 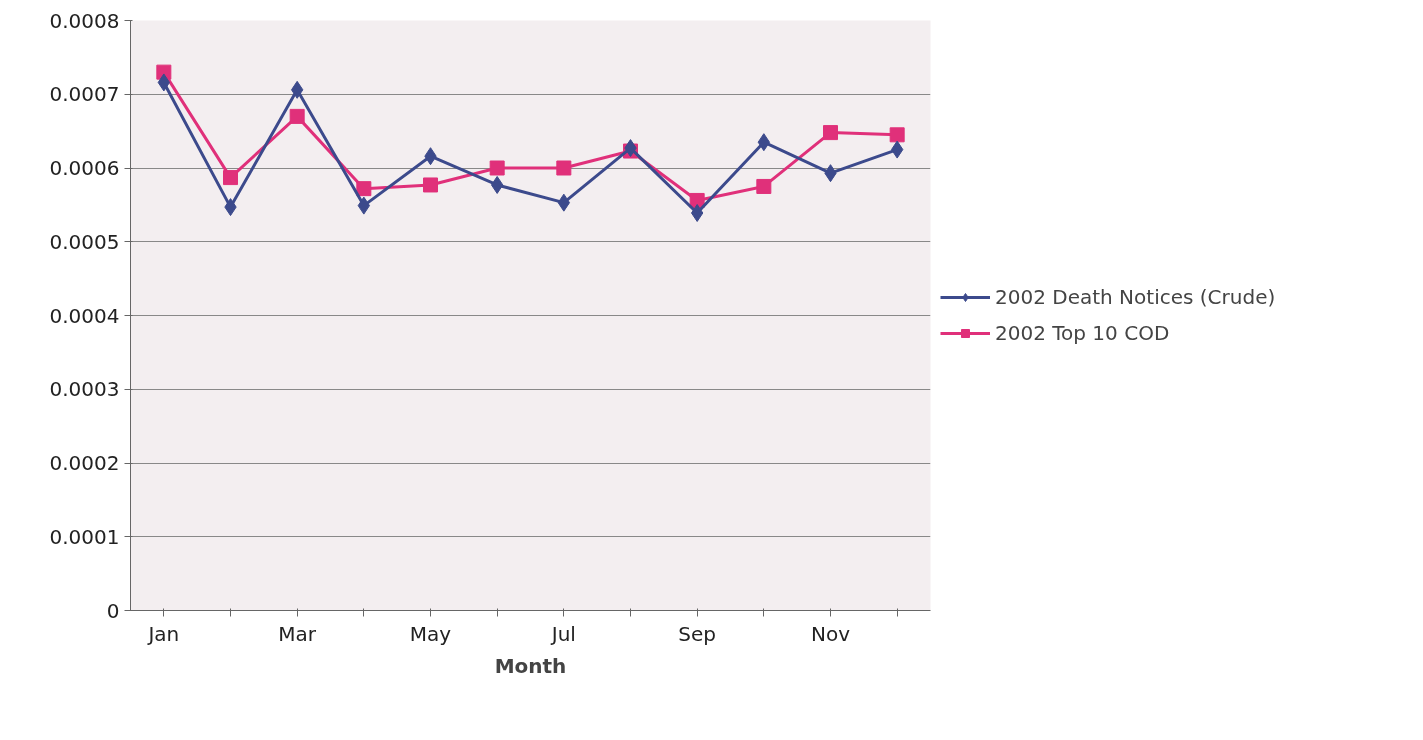 I want to click on y-tick-label: 0.0001, so click(x=84, y=536).